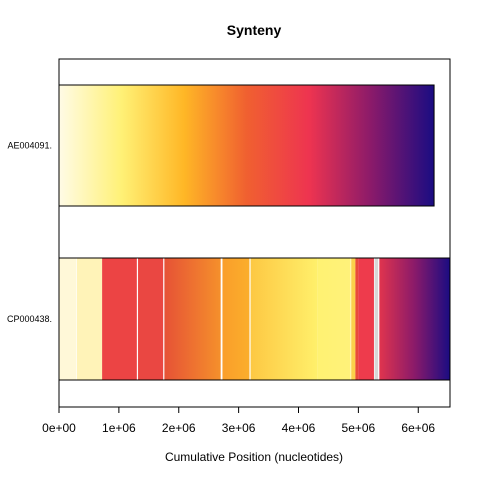 The width and height of the screenshot is (480, 480). Describe the element at coordinates (238, 420) in the screenshot. I see `x-axis: 0e+00 1e+06 2e+06 3e+06 4e+06 5e+06 6e+06` at that location.